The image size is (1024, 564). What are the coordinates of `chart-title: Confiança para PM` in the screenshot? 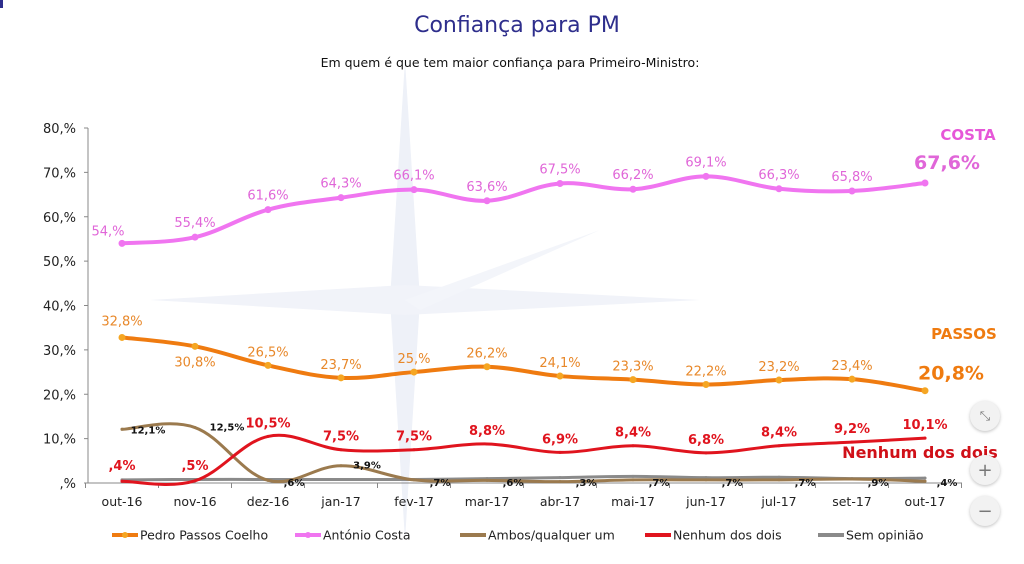 It's located at (517, 25).